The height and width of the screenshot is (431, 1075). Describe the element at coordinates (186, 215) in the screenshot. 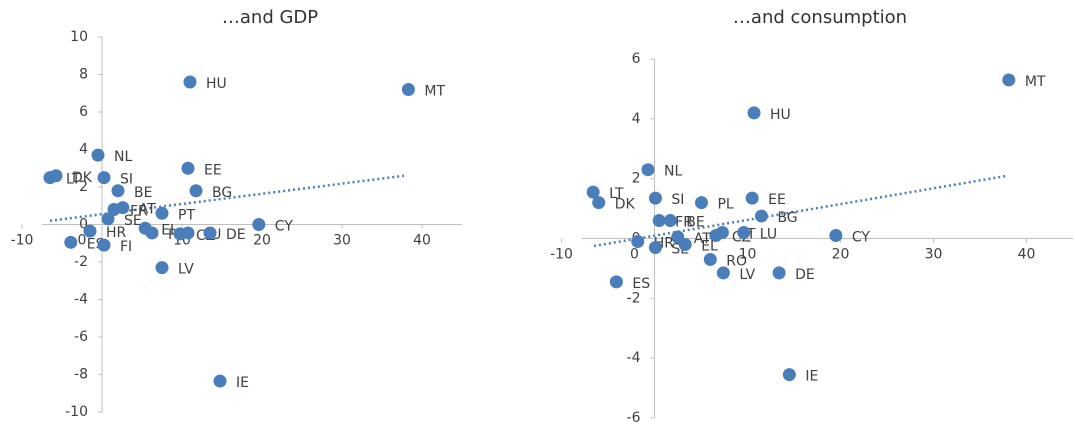

I see `point-label: PT` at that location.